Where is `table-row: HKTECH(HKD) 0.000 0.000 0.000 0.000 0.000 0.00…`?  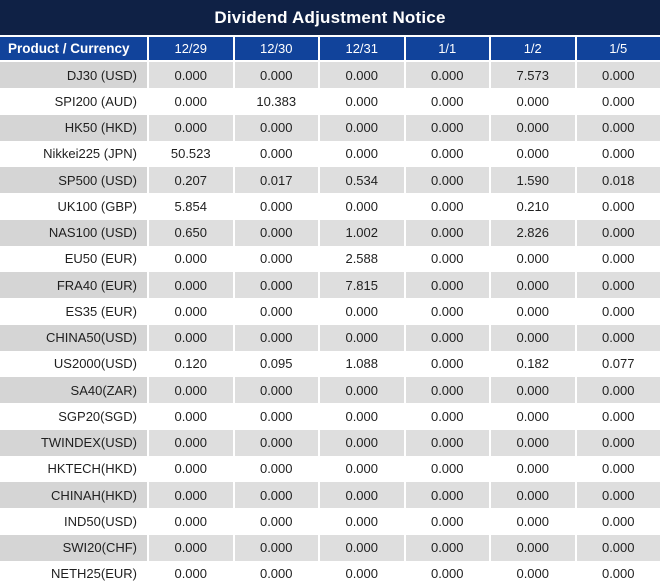 table-row: HKTECH(HKD) 0.000 0.000 0.000 0.000 0.000 0.00… is located at coordinates (330, 468).